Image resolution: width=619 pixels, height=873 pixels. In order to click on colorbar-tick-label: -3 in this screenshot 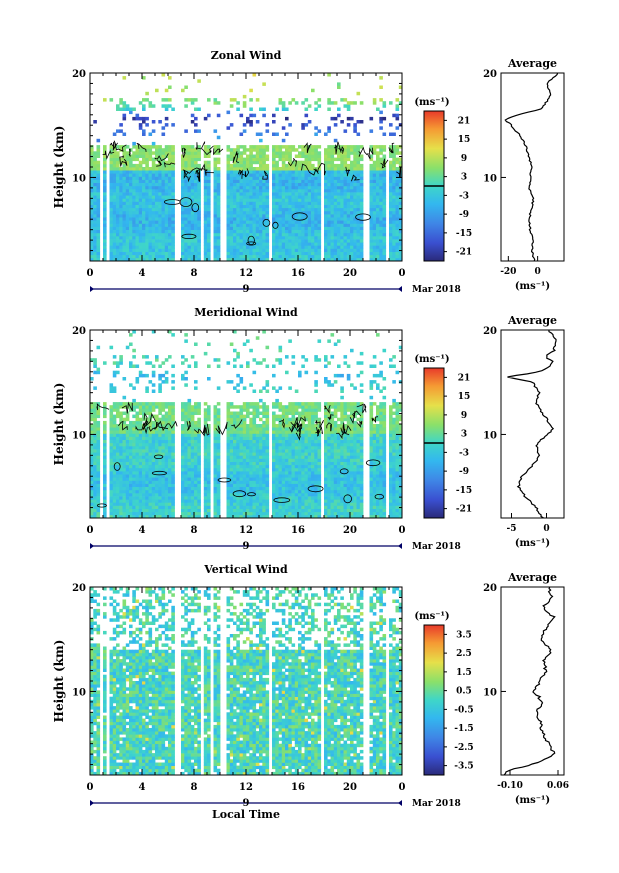, I will do `click(464, 196)`.